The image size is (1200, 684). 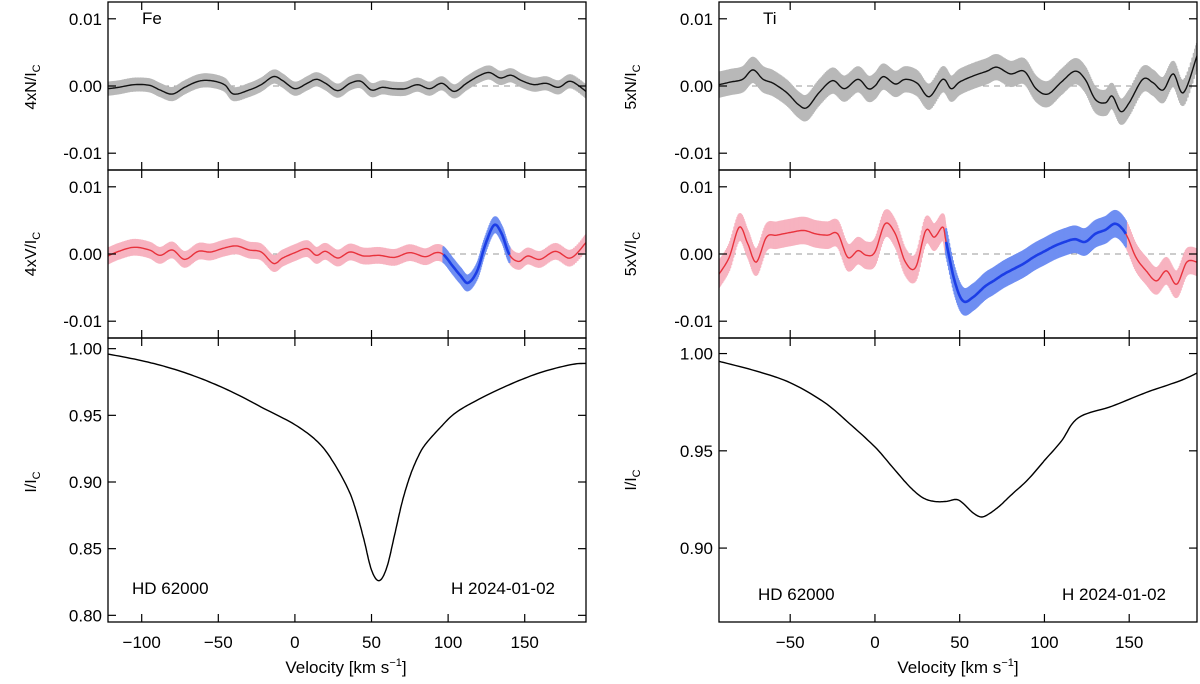 What do you see at coordinates (696, 354) in the screenshot?
I see `ti-intensity-ytick-label: 1.00` at bounding box center [696, 354].